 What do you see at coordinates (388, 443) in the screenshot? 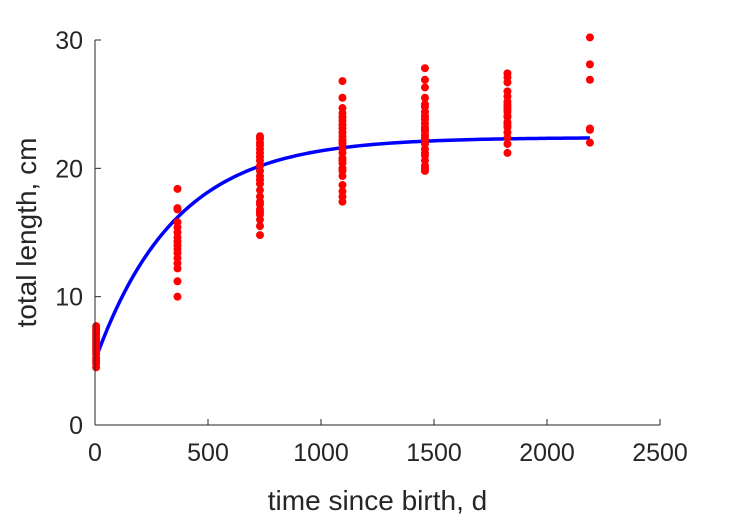
I see `x-ticks: 0 500 1000 1500 2000 2500` at bounding box center [388, 443].